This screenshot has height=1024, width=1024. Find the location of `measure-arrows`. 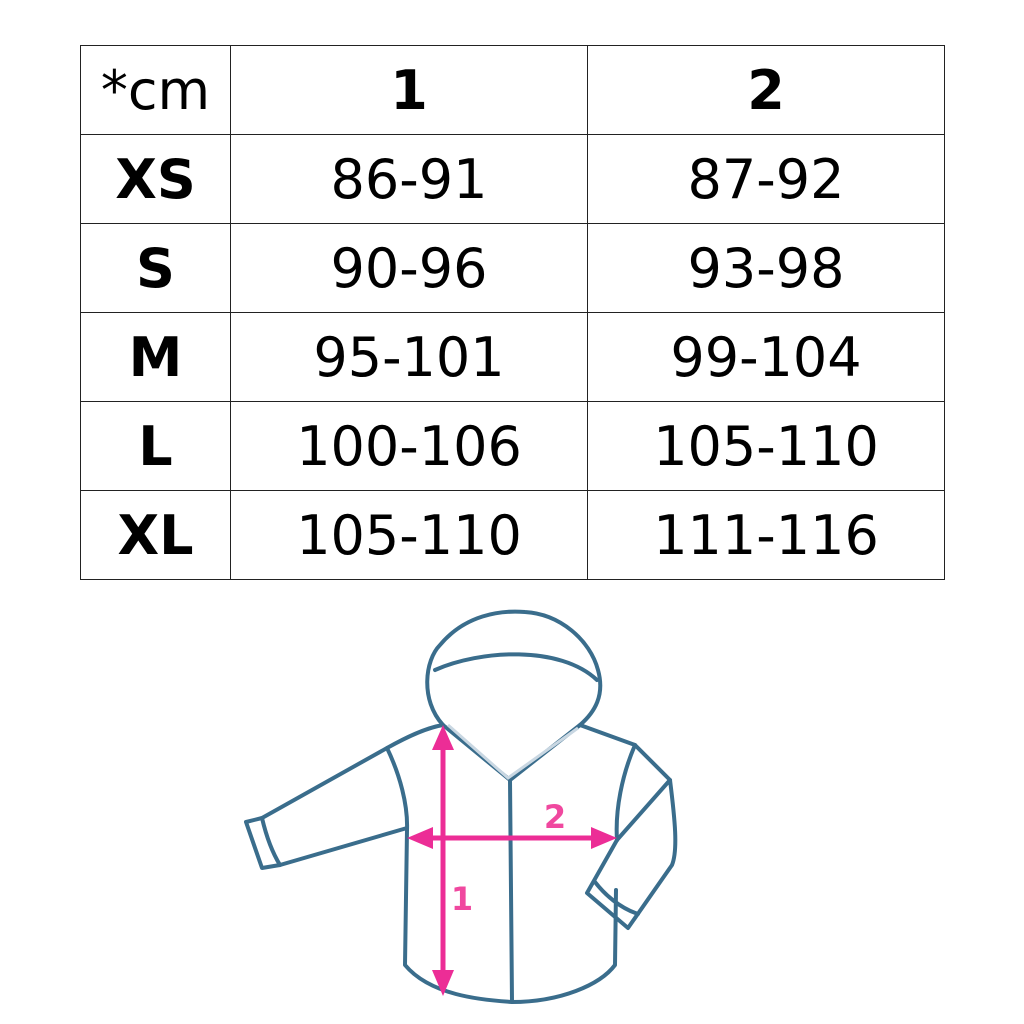

measure-arrows is located at coordinates (512, 860).